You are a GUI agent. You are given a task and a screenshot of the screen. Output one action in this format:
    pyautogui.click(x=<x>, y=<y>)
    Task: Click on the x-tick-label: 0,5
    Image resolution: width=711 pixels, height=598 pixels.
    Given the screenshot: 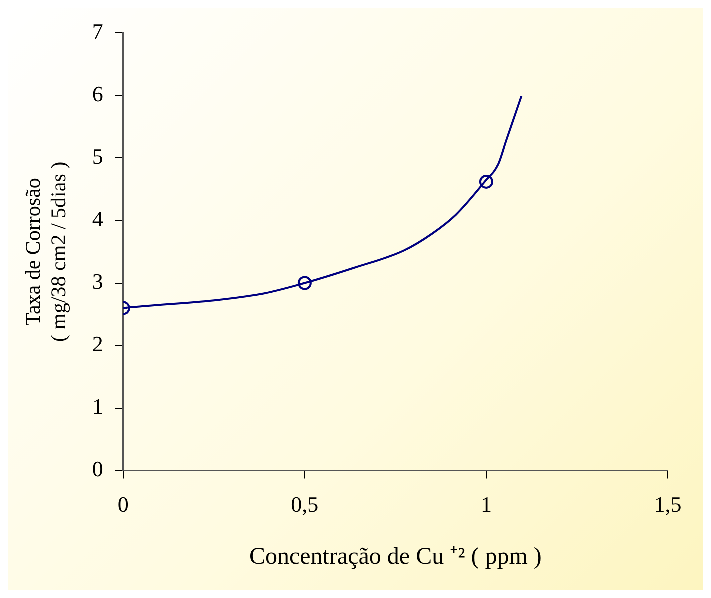 What is the action you would take?
    pyautogui.click(x=305, y=504)
    